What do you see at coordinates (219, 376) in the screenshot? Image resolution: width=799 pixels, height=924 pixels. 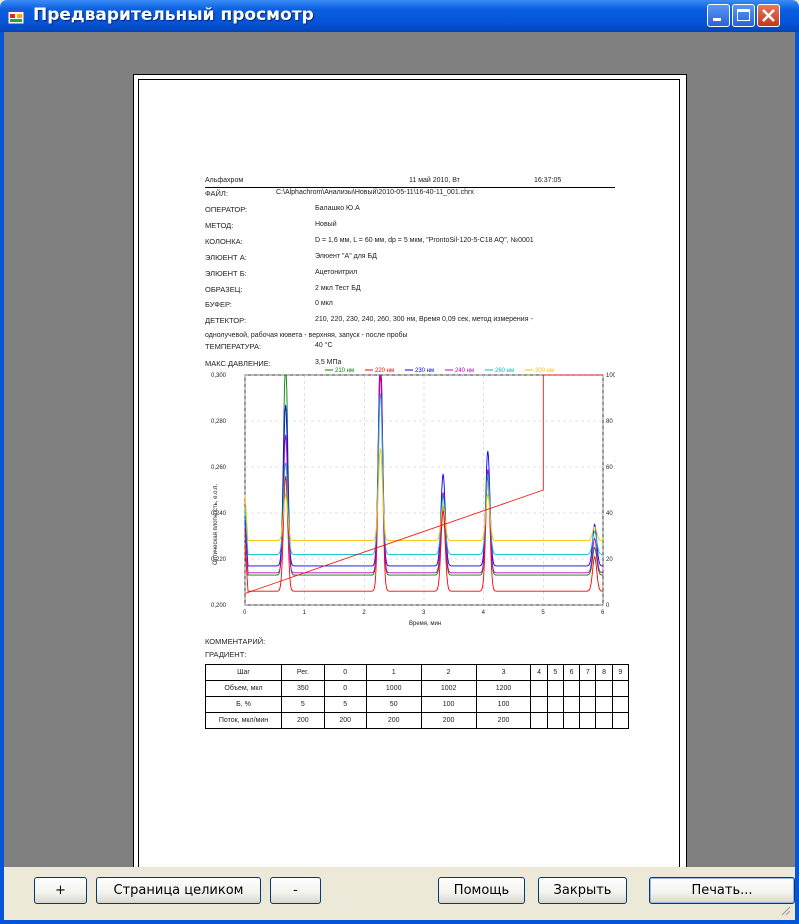 I see `y-tick-label: 0,300` at bounding box center [219, 376].